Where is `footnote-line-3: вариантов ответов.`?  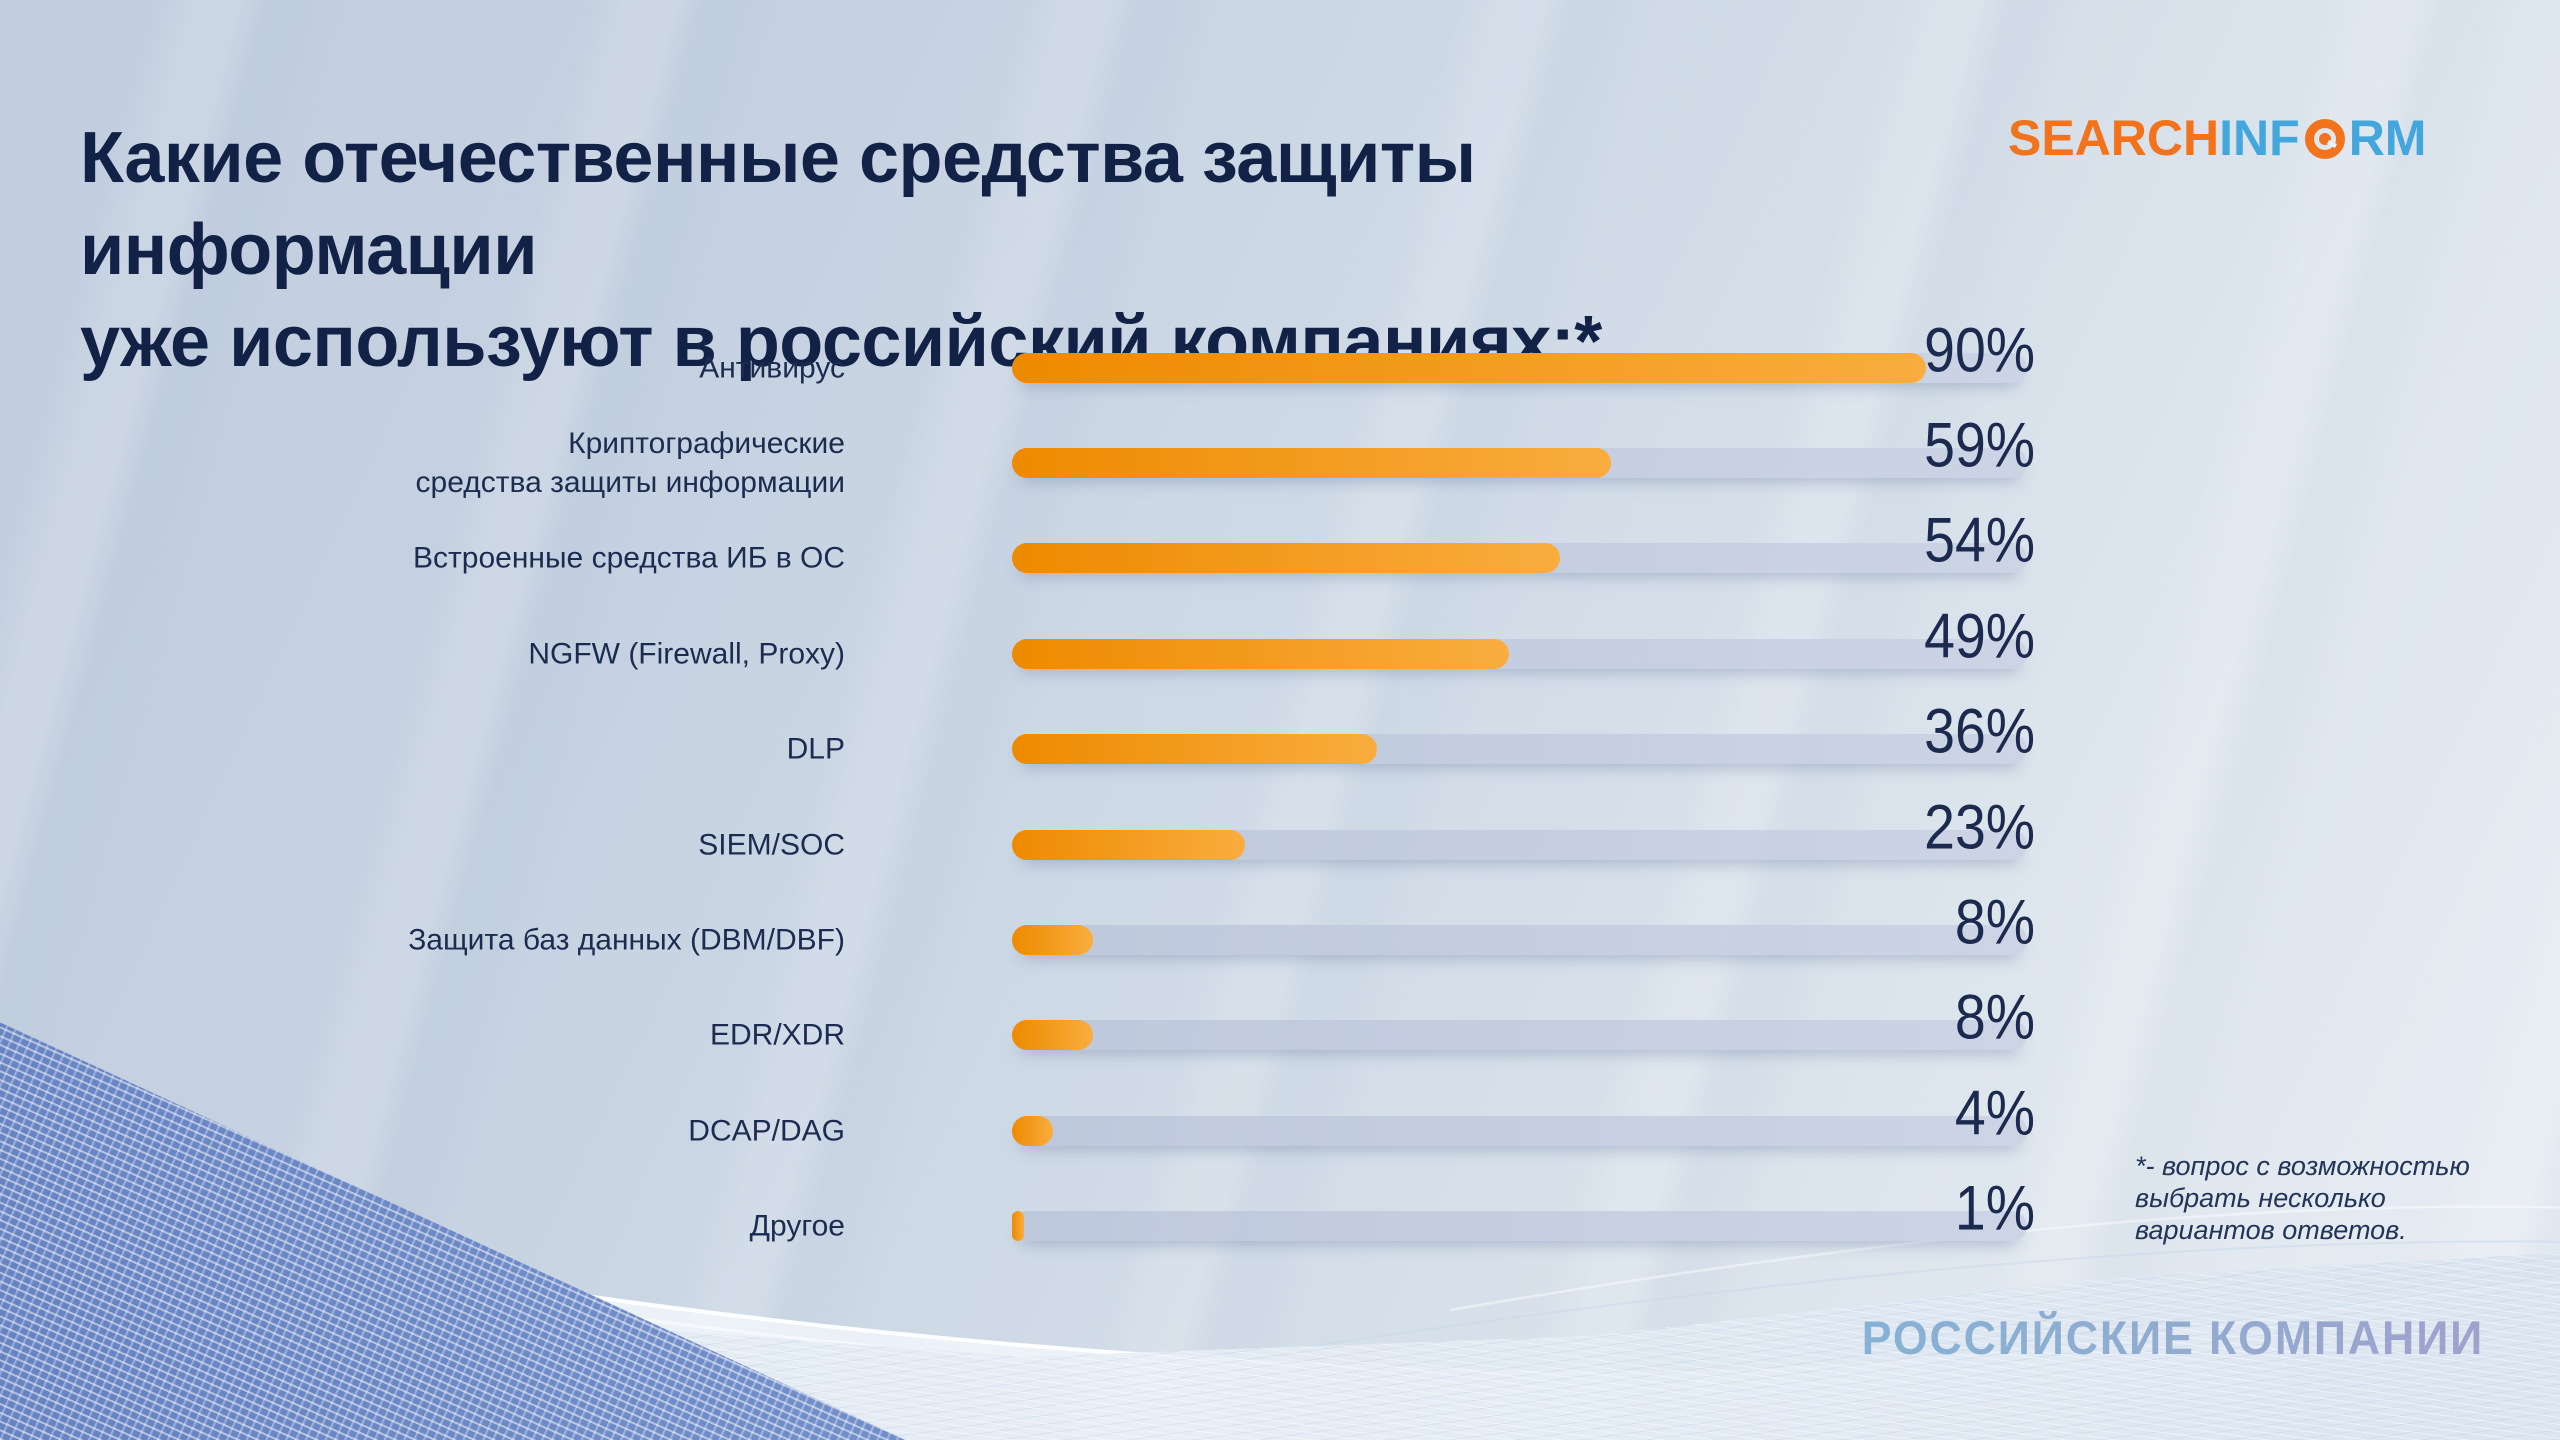 footnote-line-3: вариантов ответов. is located at coordinates (2271, 1230).